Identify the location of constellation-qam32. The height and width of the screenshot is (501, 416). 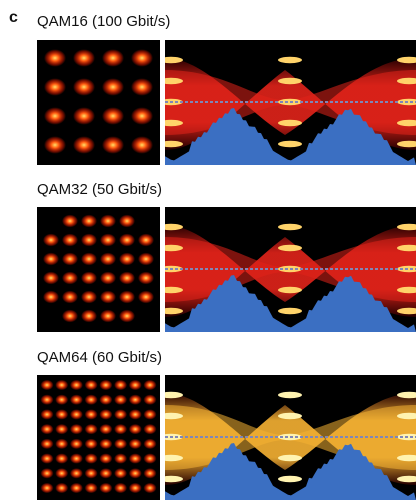
(98, 269).